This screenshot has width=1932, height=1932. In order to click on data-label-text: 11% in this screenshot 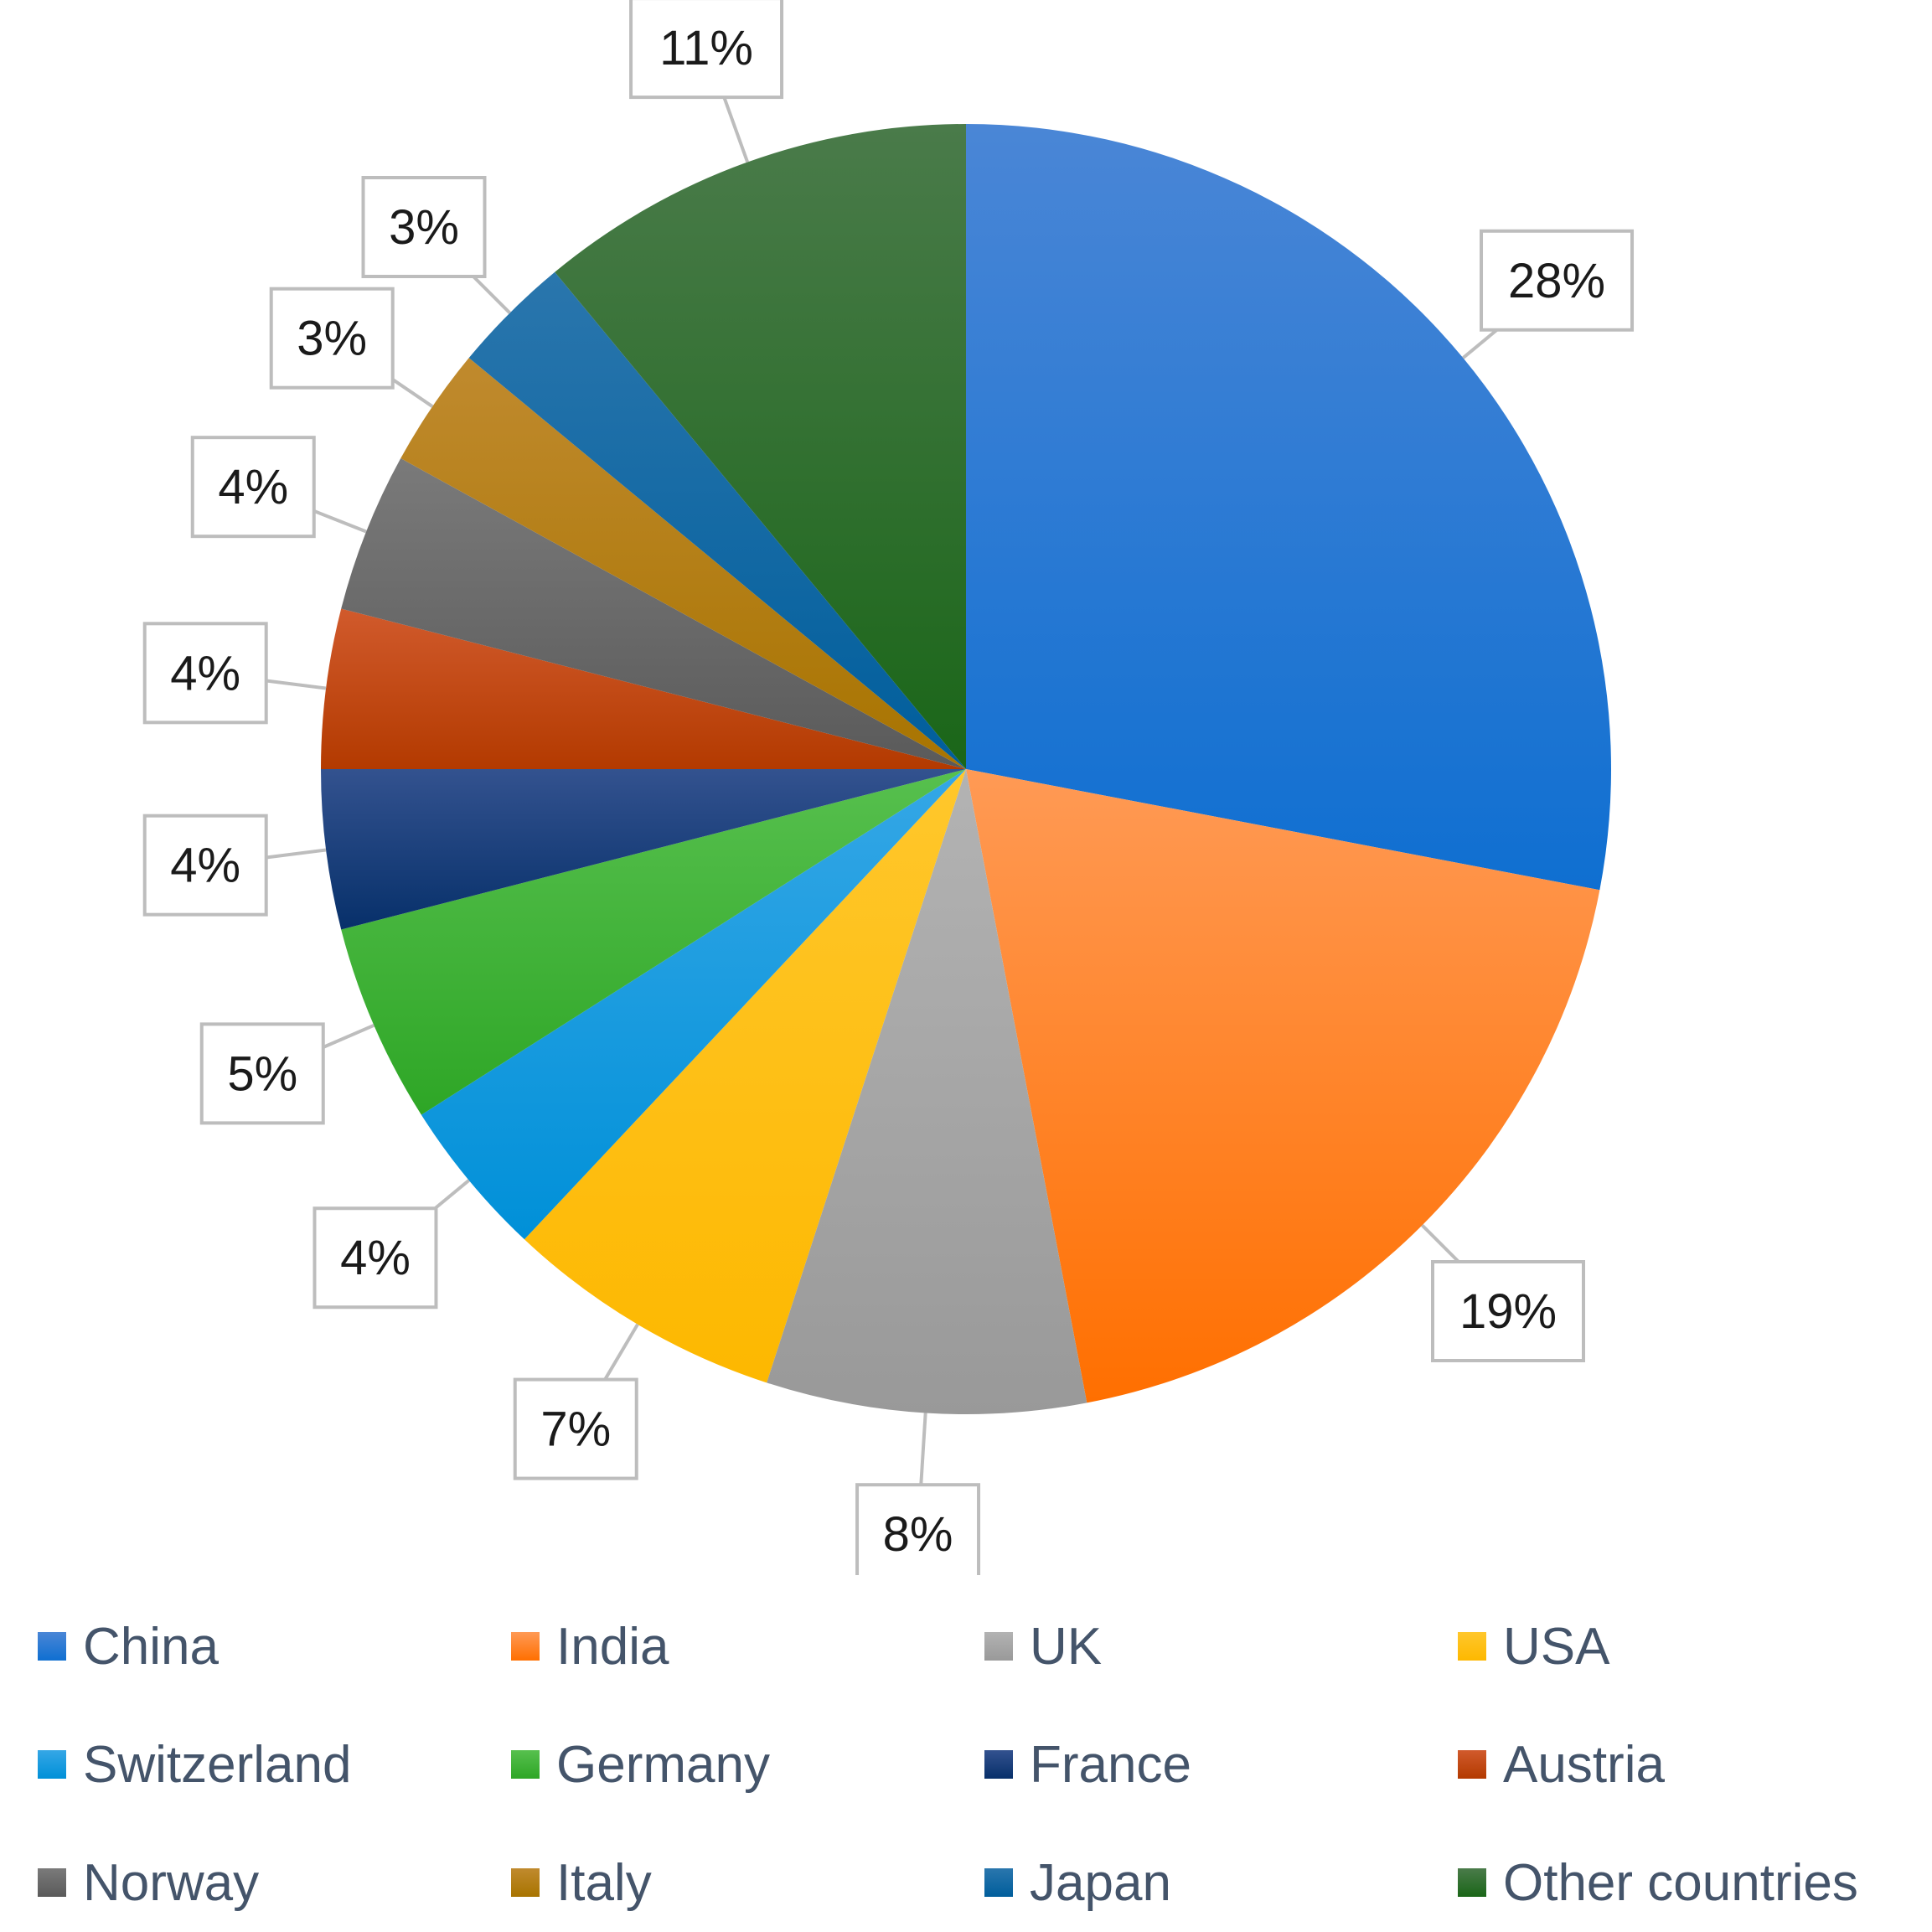, I will do `click(706, 48)`.